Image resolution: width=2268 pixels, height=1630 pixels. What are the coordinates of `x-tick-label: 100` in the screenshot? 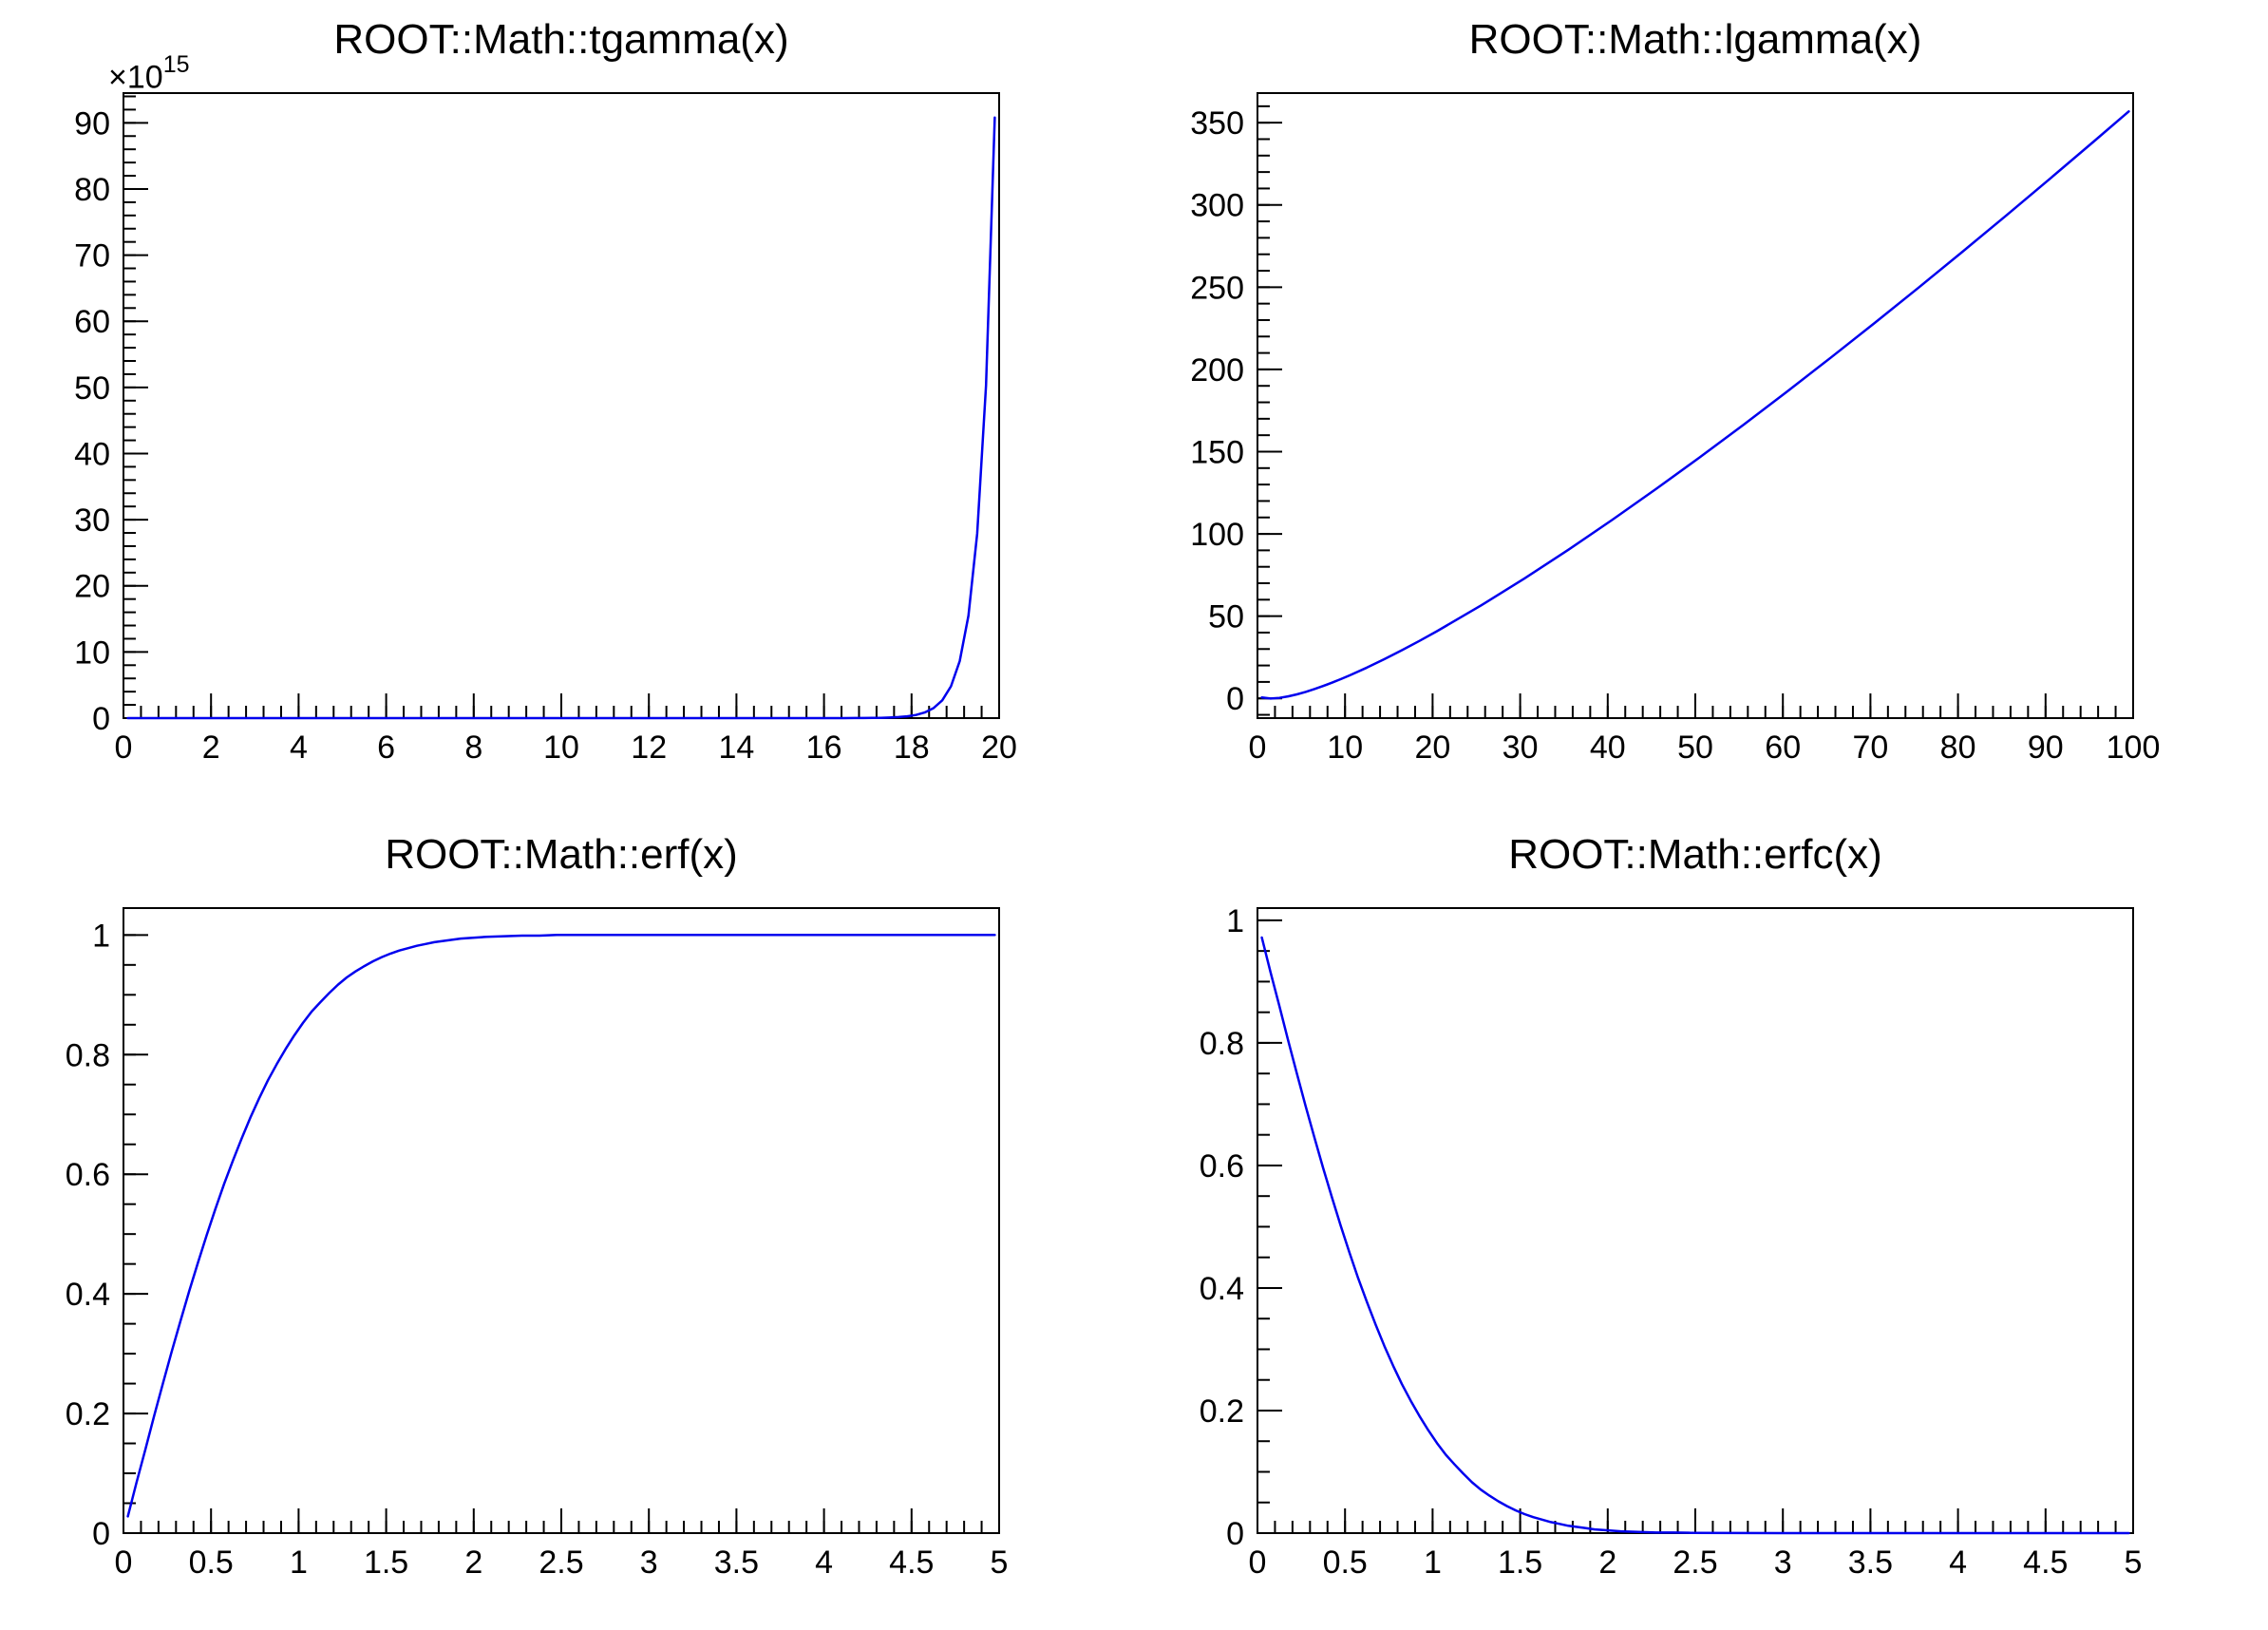 It's located at (2134, 748).